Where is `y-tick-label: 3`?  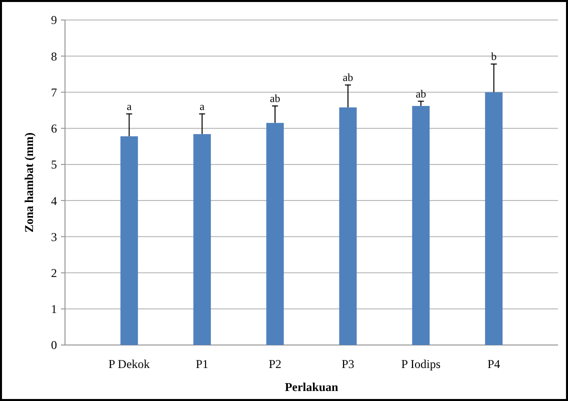
y-tick-label: 3 is located at coordinates (54, 237).